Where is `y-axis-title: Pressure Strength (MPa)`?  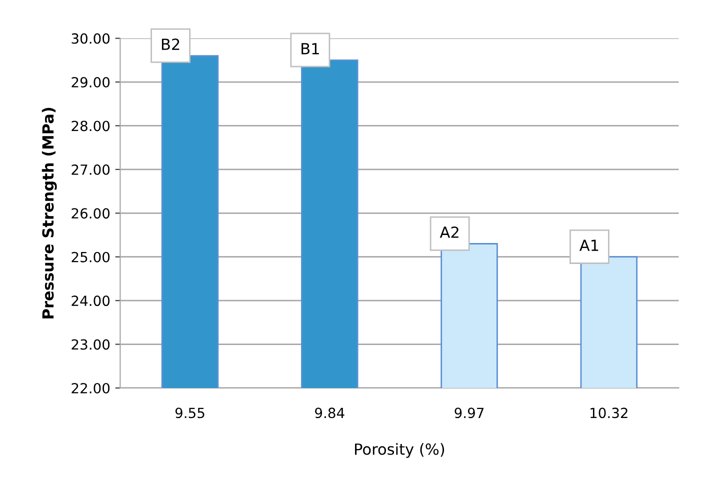
y-axis-title: Pressure Strength (MPa) is located at coordinates (49, 213).